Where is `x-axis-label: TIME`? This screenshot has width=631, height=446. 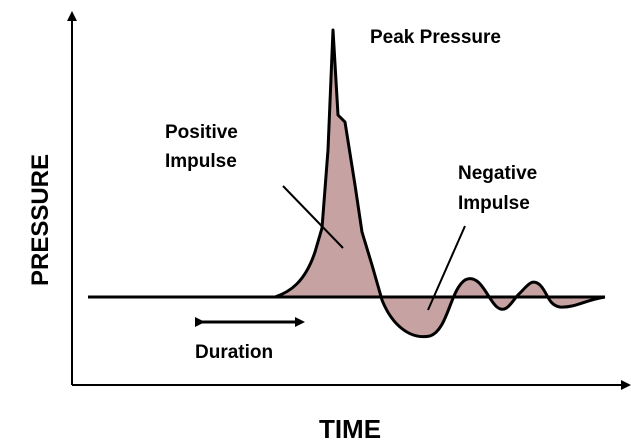 x-axis-label: TIME is located at coordinates (350, 429).